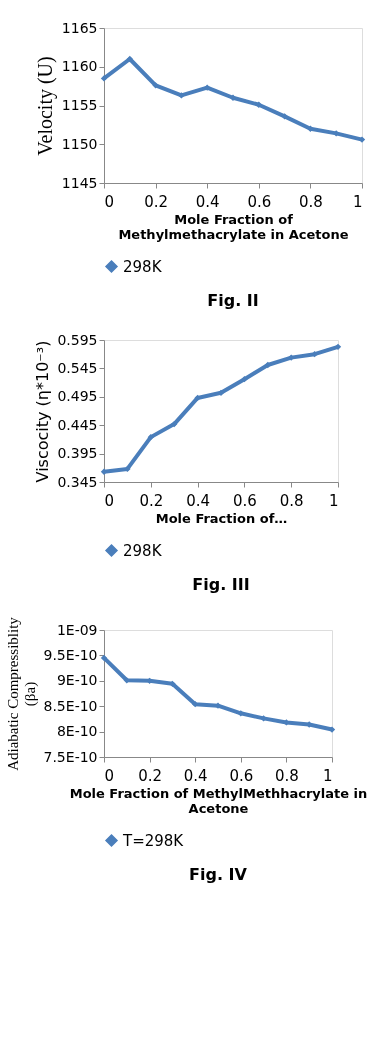 The height and width of the screenshot is (1058, 386). What do you see at coordinates (153, 840) in the screenshot?
I see `legend-label: T=298K` at bounding box center [153, 840].